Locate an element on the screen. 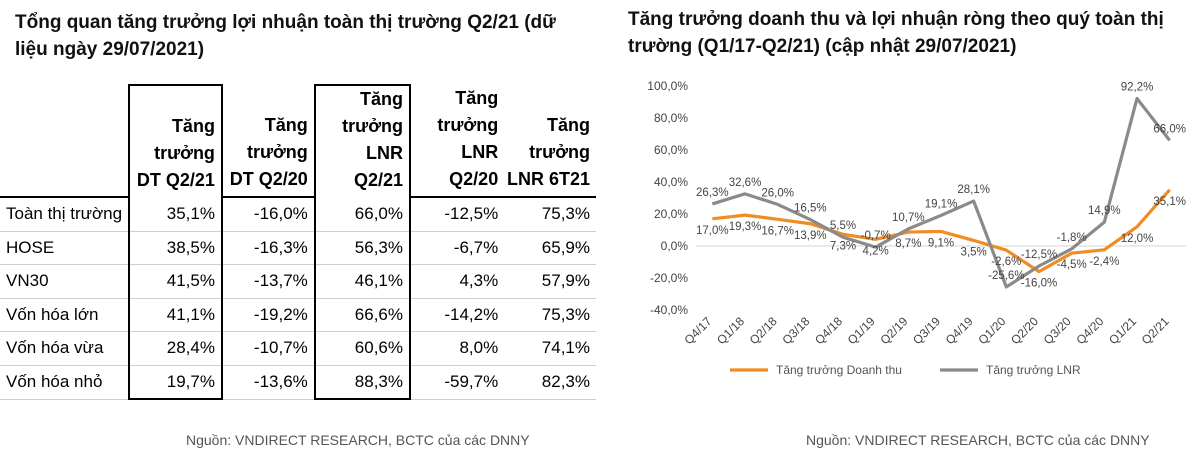 The height and width of the screenshot is (461, 1200). table-cell: 35,1% is located at coordinates (175, 214).